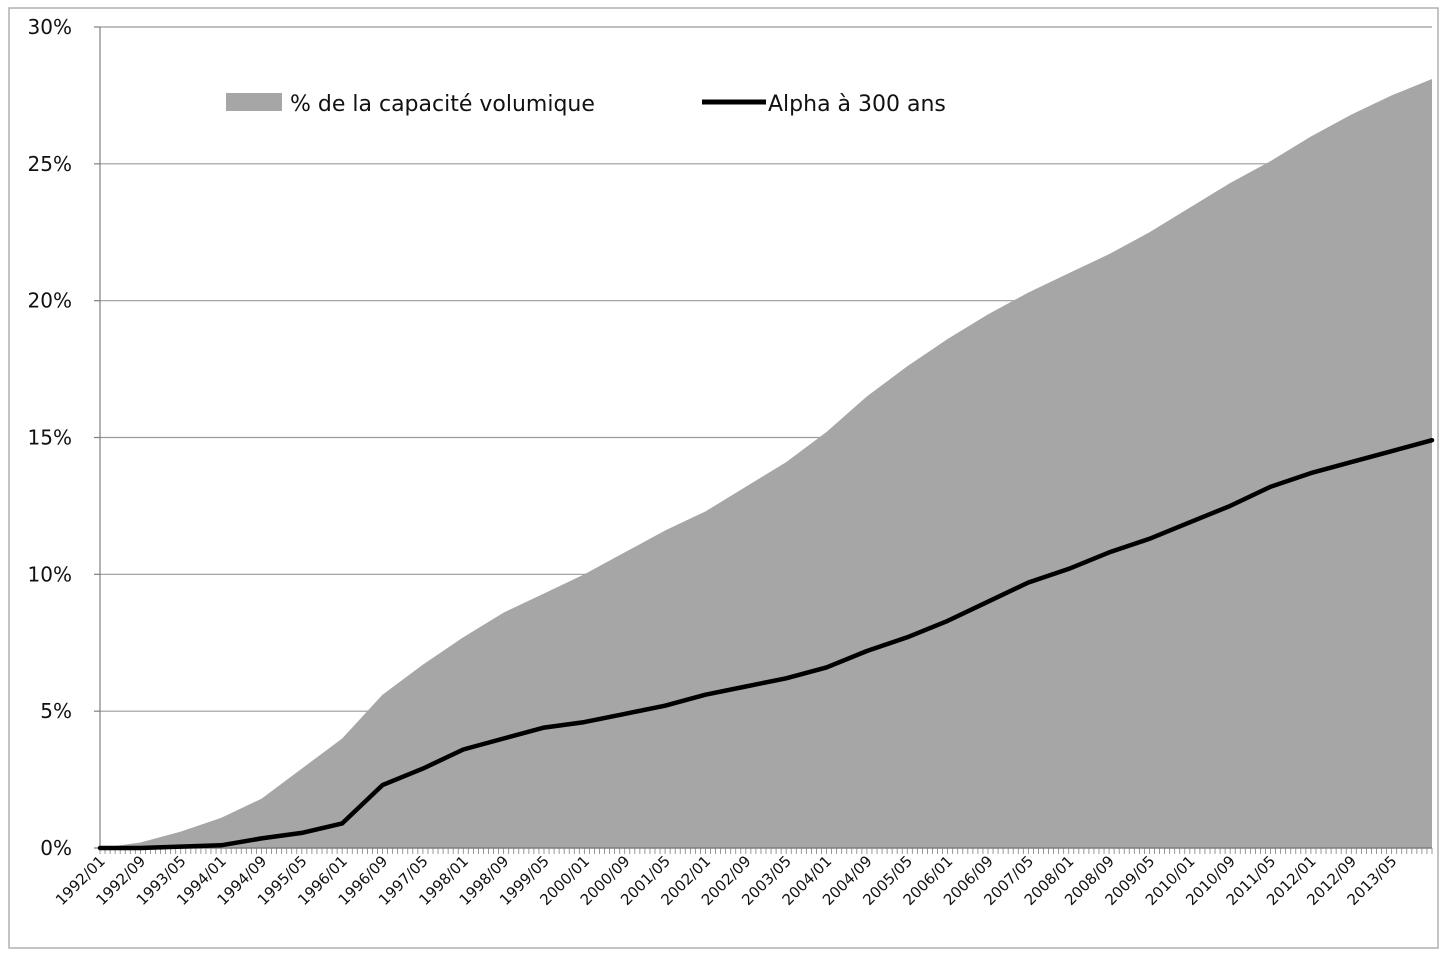 The height and width of the screenshot is (953, 1446). I want to click on legend-swatch-area, so click(254, 102).